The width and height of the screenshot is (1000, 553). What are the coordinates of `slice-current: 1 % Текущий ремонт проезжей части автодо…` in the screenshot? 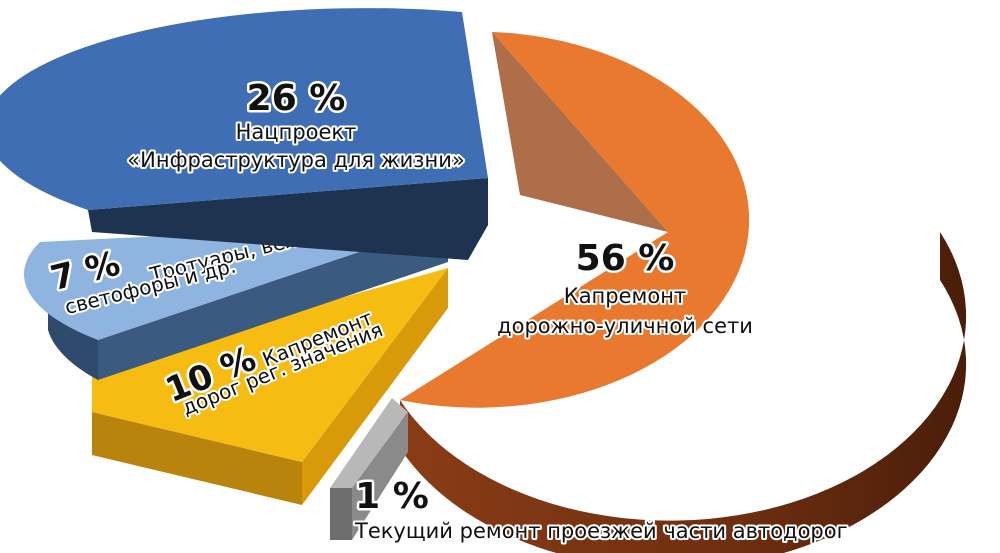 It's located at (590, 471).